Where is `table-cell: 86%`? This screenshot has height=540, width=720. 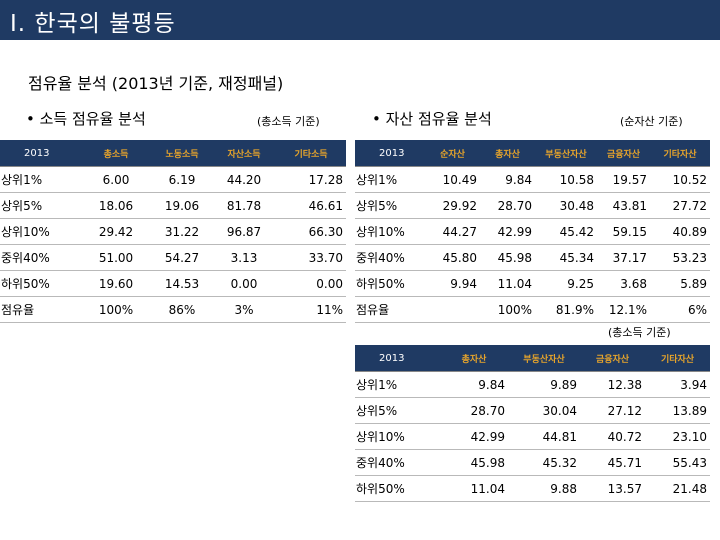 table-cell: 86% is located at coordinates (182, 309).